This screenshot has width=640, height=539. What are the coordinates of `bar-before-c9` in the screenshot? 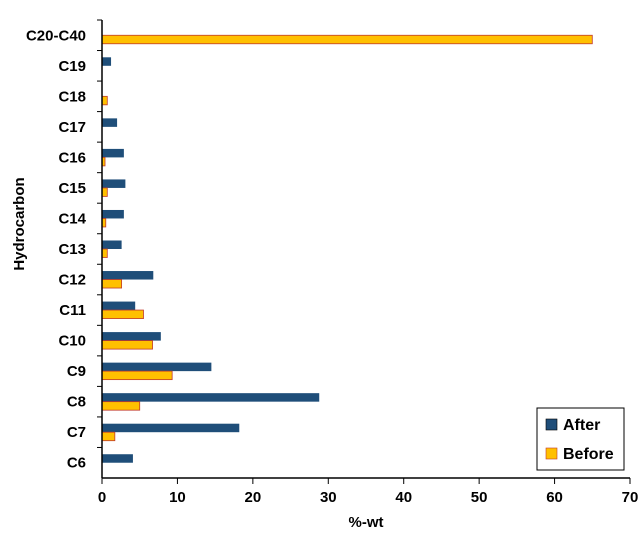 It's located at (137, 375).